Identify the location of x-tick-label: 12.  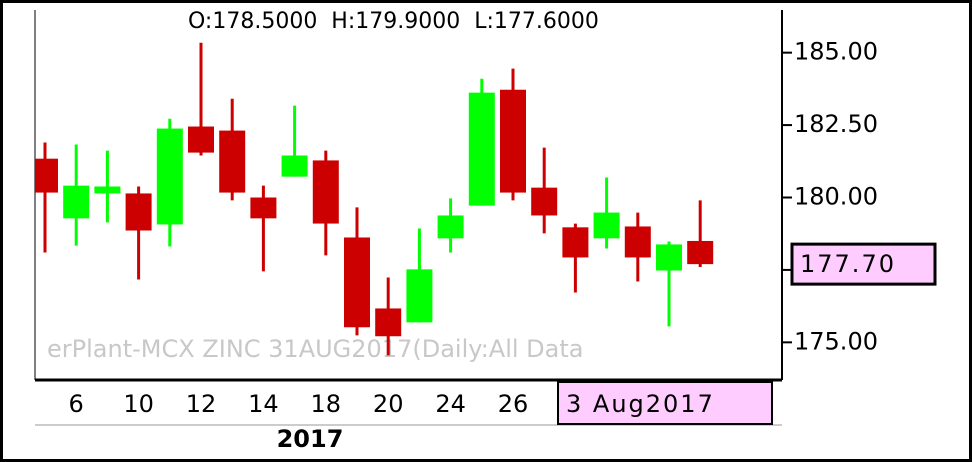
(201, 404).